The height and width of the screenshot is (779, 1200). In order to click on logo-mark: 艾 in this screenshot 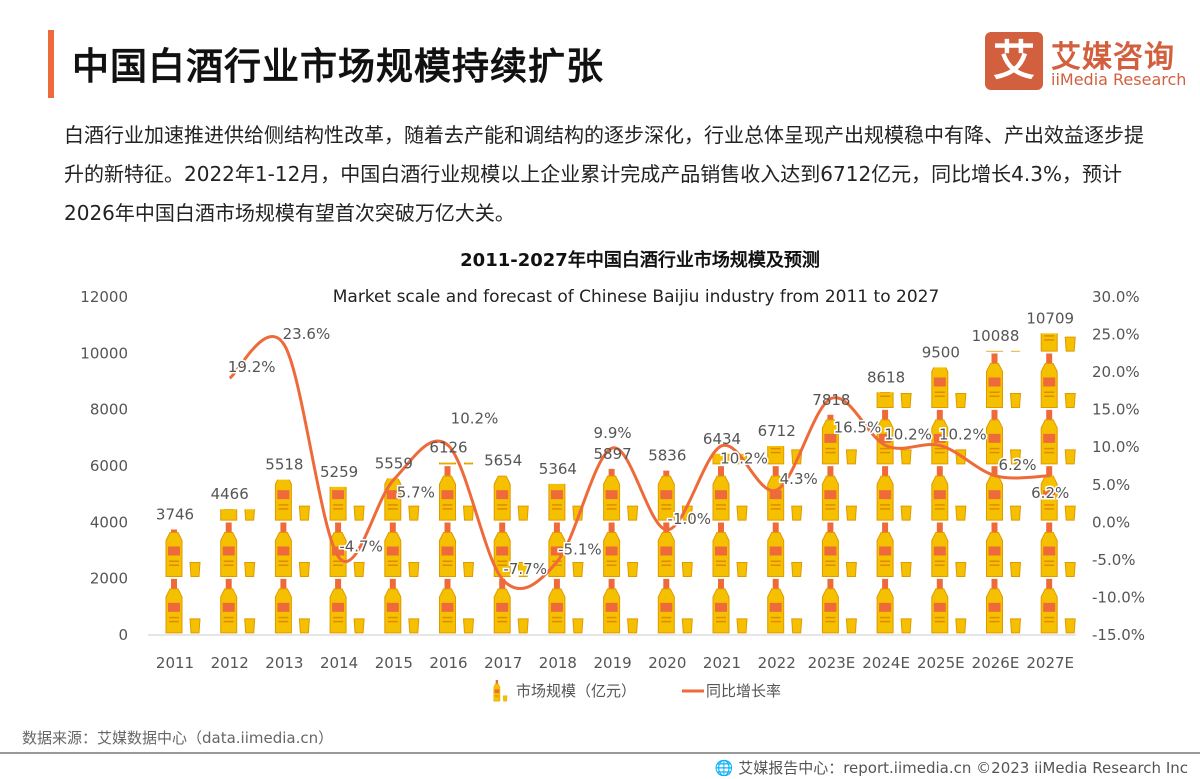, I will do `click(1014, 61)`.